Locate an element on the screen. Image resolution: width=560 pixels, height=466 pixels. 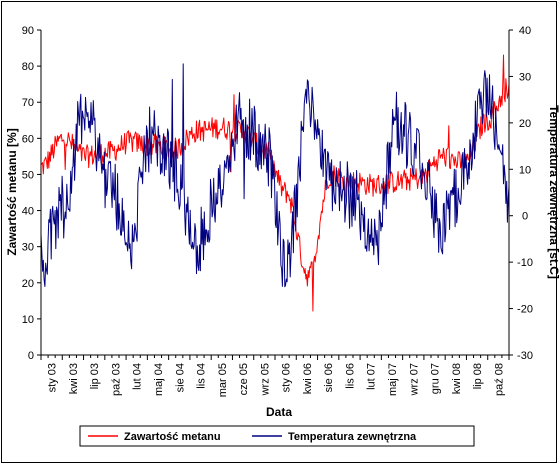
y-tick-label-8: 80 is located at coordinates (28, 67).